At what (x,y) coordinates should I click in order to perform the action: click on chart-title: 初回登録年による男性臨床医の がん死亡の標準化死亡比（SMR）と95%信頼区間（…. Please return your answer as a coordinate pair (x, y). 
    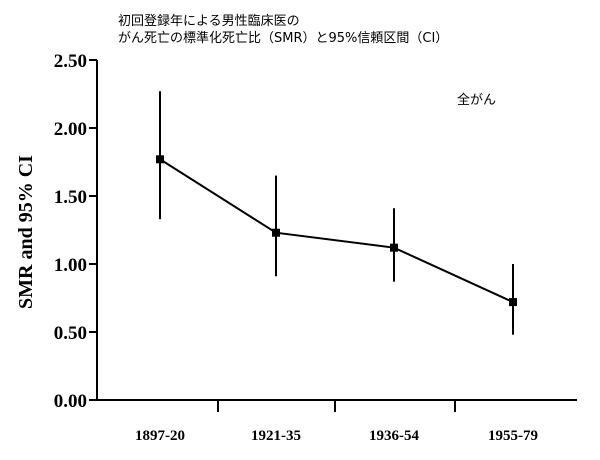
    Looking at the image, I should click on (283, 30).